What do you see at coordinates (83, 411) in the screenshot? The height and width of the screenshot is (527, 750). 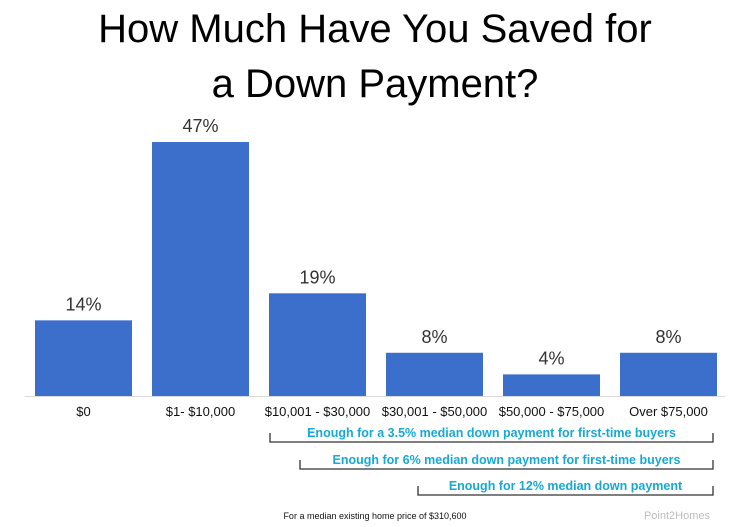 I see `category-label-0: $0` at bounding box center [83, 411].